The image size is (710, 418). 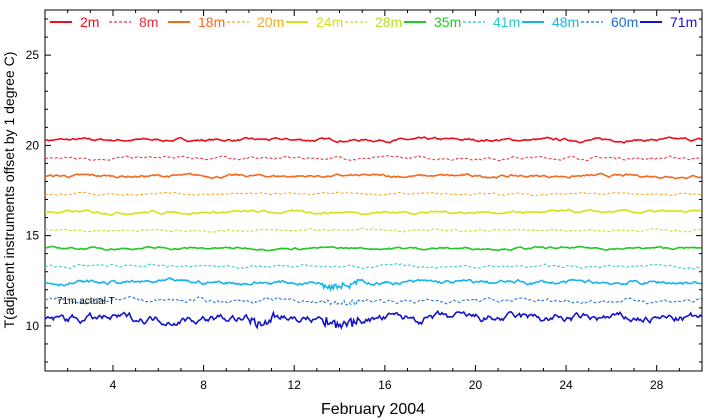 I want to click on y-tick-label: 20, so click(x=33, y=145).